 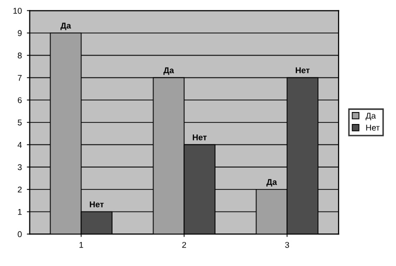 I want to click on y-tick-label: 6, so click(x=20, y=100).